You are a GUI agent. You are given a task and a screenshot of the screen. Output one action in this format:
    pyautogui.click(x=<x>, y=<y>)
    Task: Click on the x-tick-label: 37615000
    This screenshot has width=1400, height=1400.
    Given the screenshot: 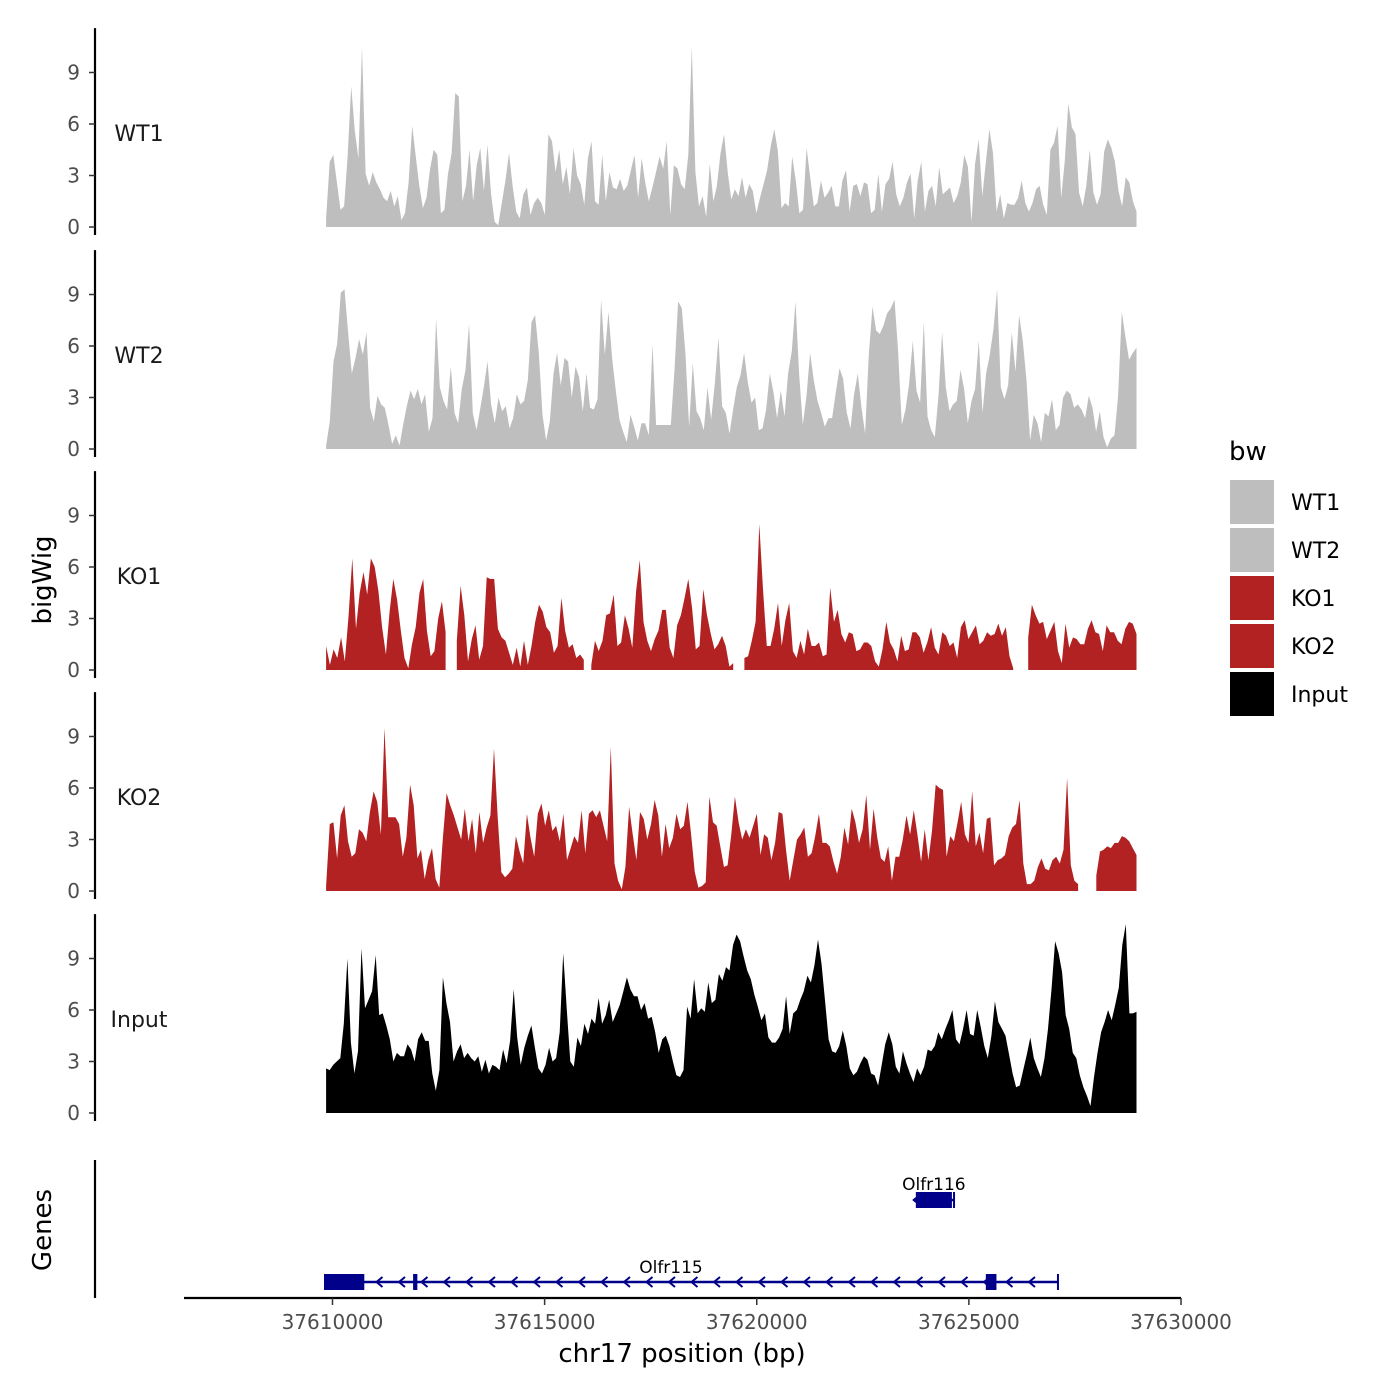 What is the action you would take?
    pyautogui.click(x=545, y=1322)
    